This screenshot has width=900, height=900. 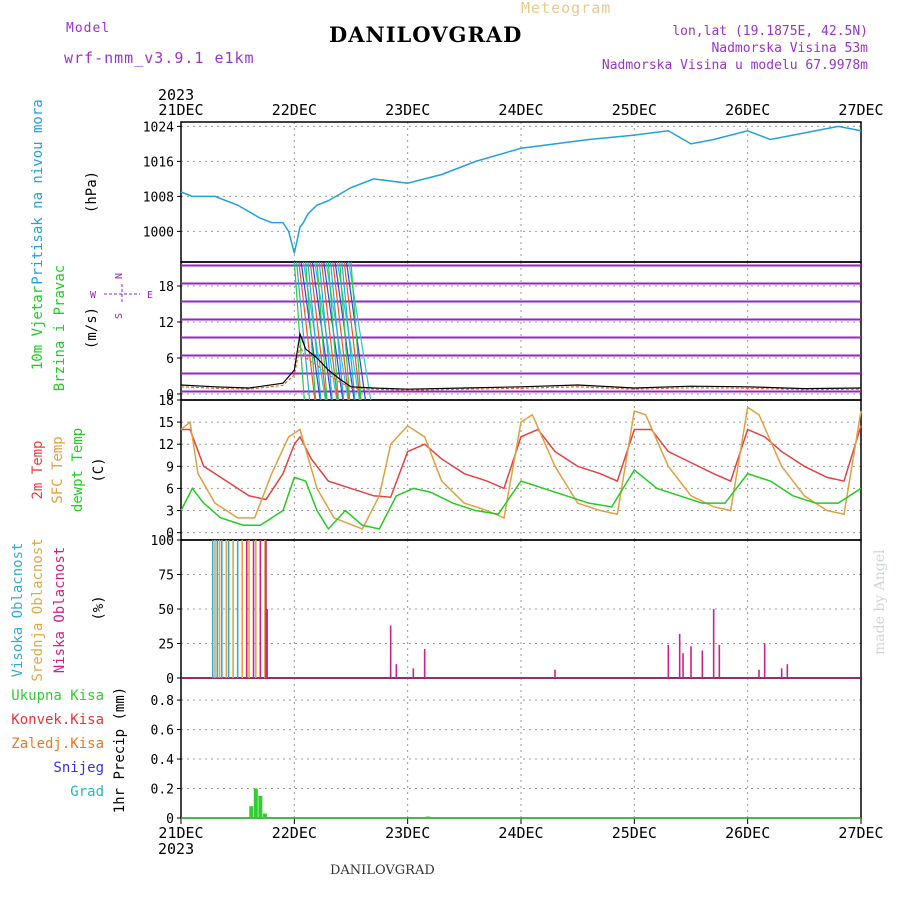 I want to click on y-tick-label: 6, so click(x=170, y=359).